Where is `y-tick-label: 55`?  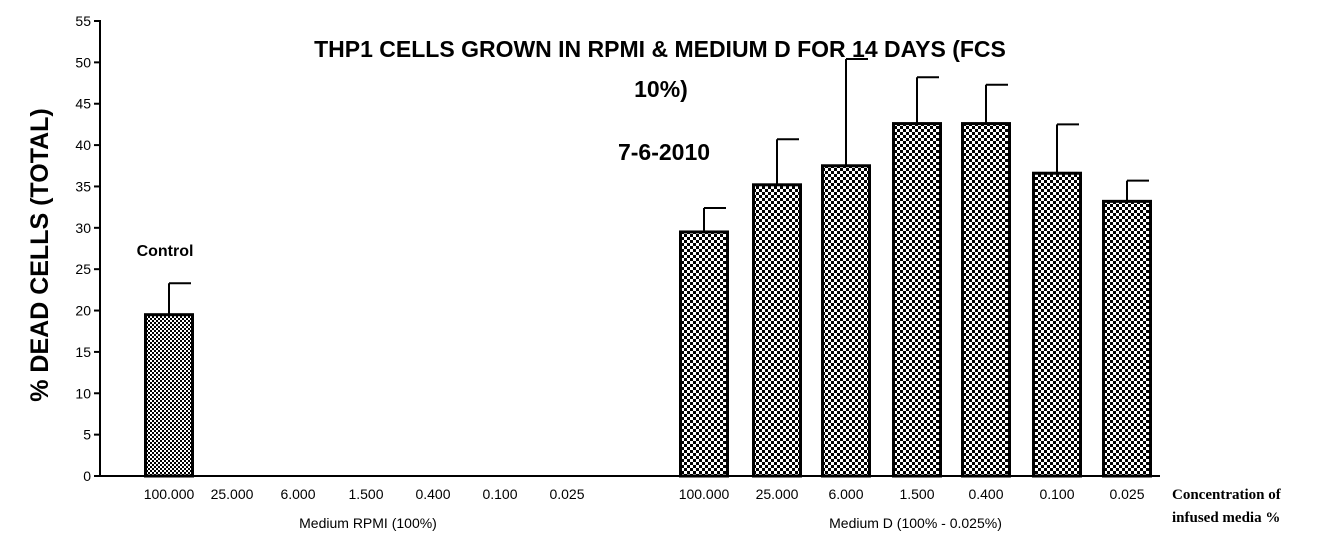 y-tick-label: 55 is located at coordinates (83, 21).